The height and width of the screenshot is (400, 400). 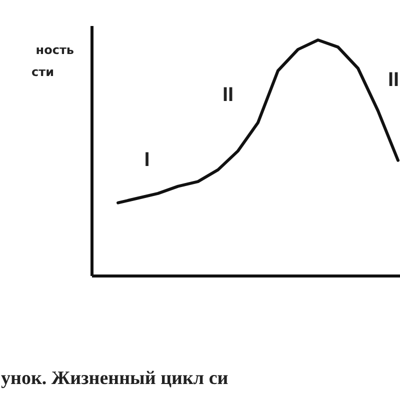 What do you see at coordinates (114, 378) in the screenshot?
I see `text: унок. Жизненный цикл си` at bounding box center [114, 378].